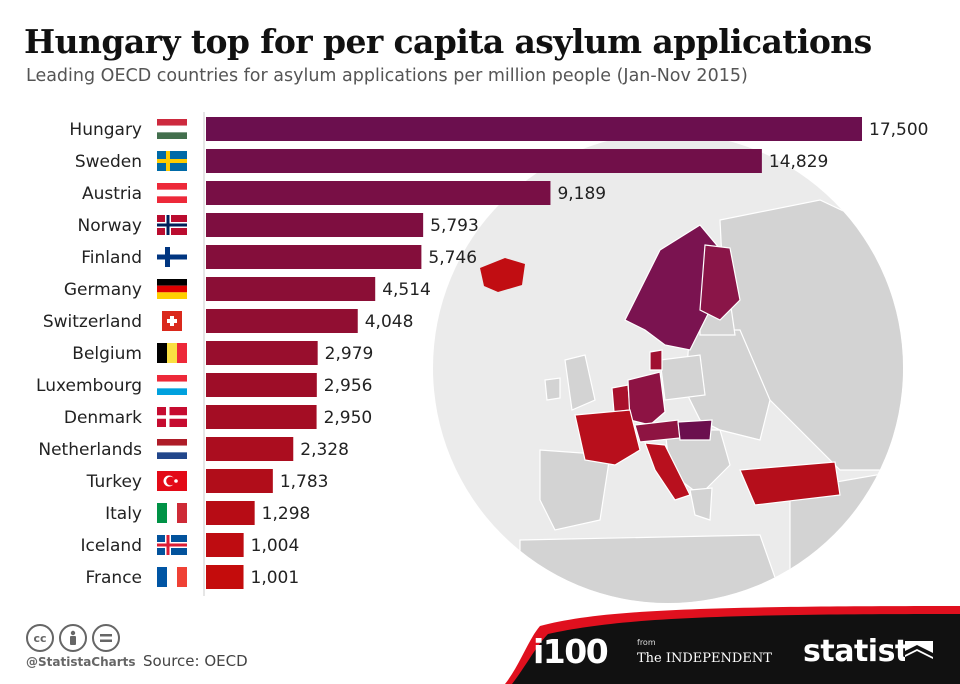 The height and width of the screenshot is (684, 960). Describe the element at coordinates (172, 321) in the screenshot. I see `switzerland-flag-icon` at that location.